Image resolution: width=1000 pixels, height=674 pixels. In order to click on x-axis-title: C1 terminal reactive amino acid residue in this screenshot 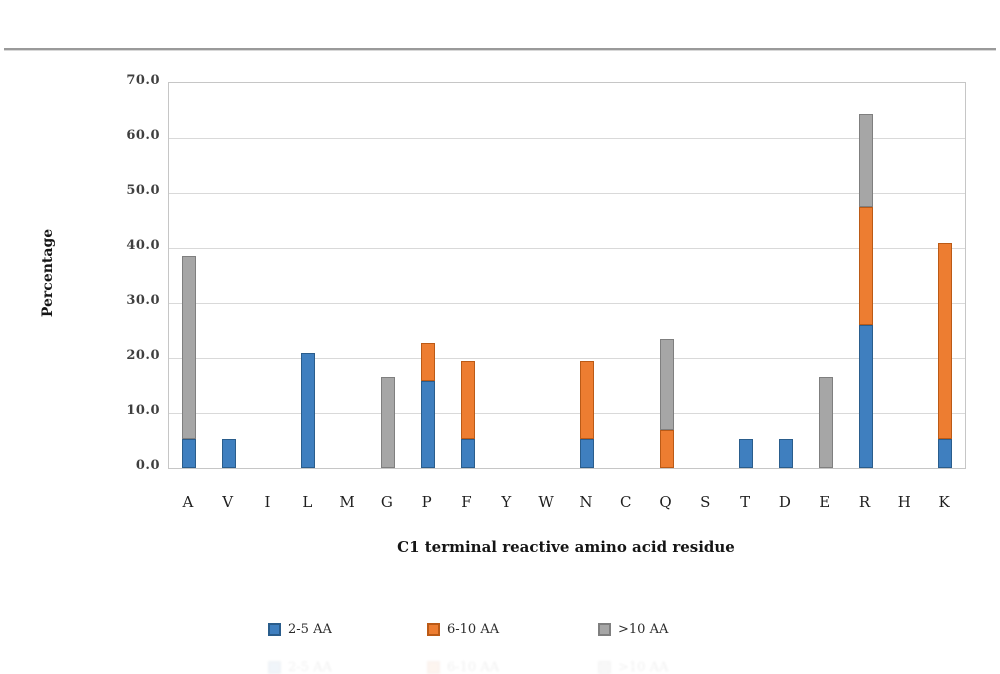, I will do `click(566, 547)`.